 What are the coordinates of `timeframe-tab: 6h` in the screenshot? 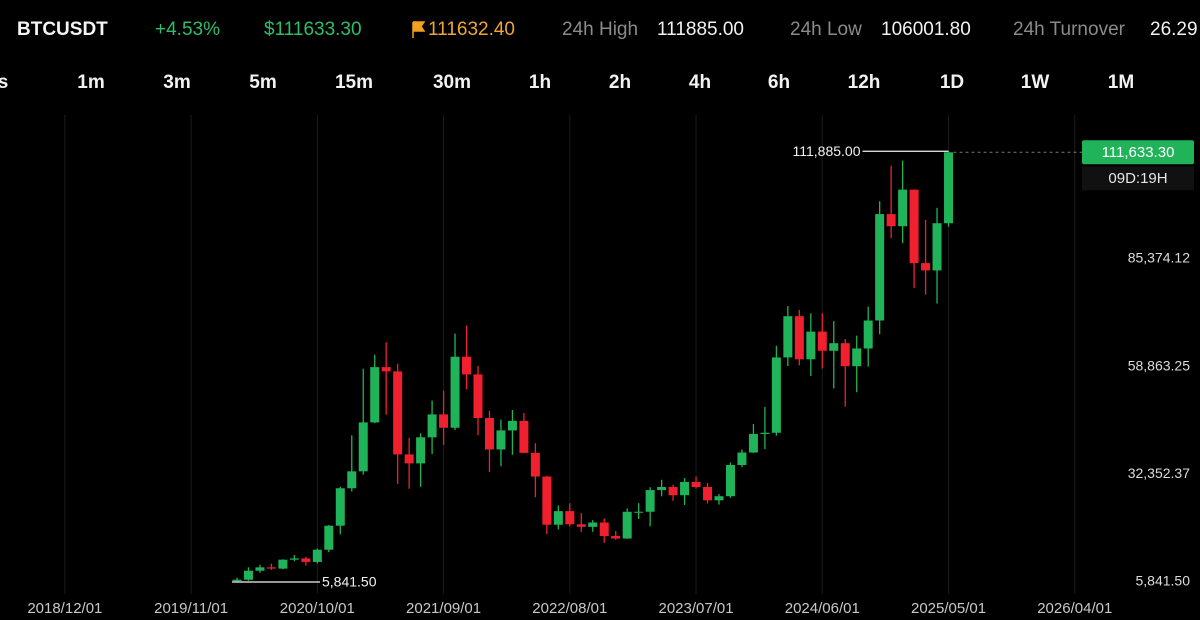 It's located at (779, 82).